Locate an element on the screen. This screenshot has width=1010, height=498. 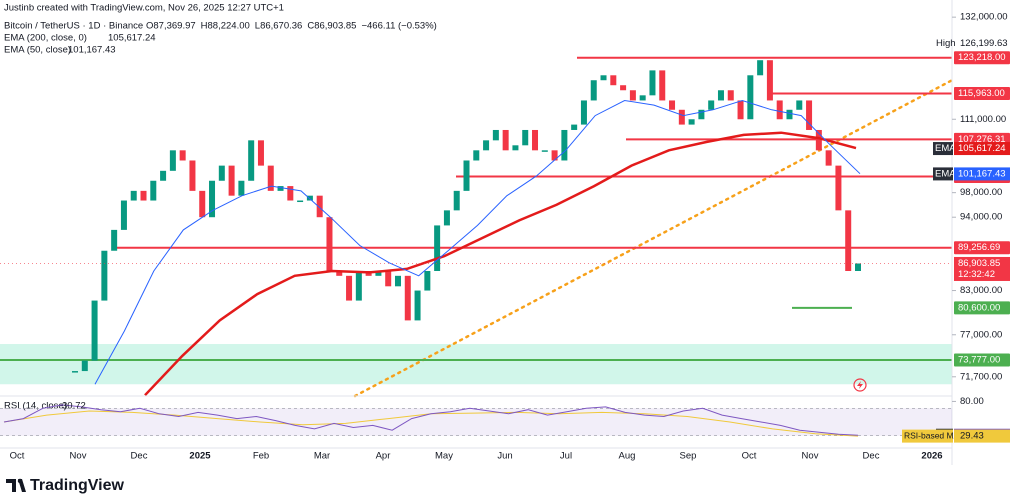
alert-bolt is located at coordinates (860, 385).